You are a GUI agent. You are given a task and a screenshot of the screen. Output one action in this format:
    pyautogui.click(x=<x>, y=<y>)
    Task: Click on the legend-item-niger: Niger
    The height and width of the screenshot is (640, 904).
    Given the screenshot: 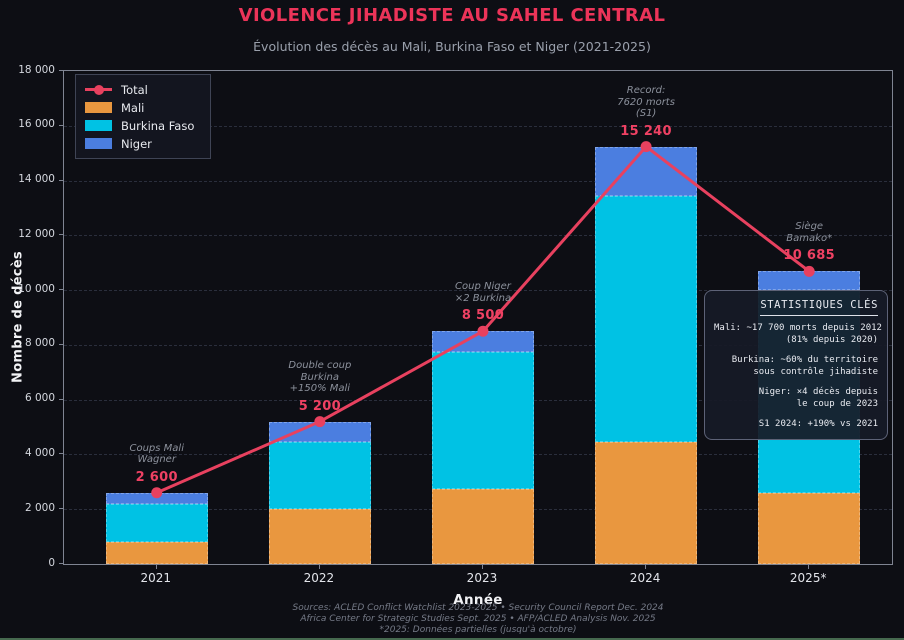 What is the action you would take?
    pyautogui.click(x=139, y=143)
    